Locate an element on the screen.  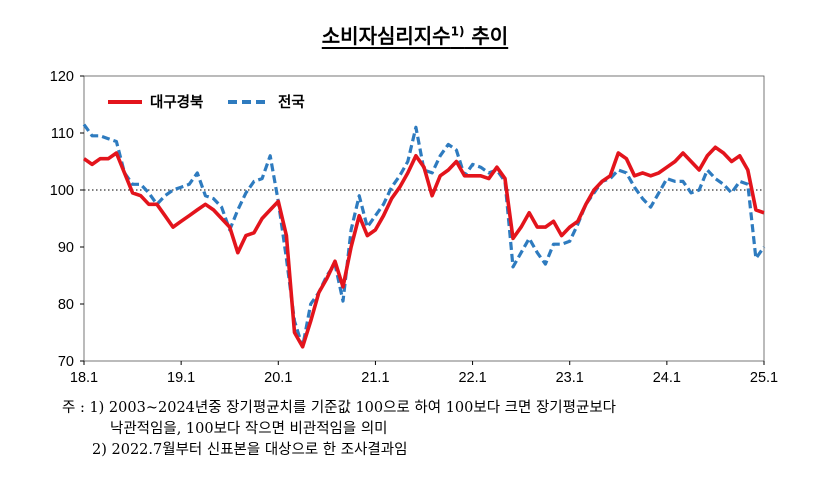
y-tick-label: 100 is located at coordinates (62, 191).